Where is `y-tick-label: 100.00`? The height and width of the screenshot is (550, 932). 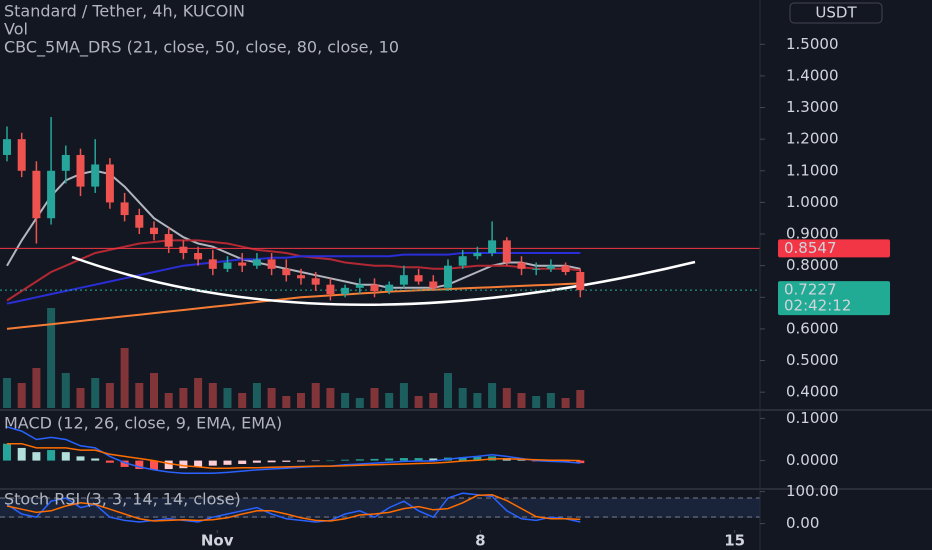
y-tick-label: 100.00 is located at coordinates (812, 491).